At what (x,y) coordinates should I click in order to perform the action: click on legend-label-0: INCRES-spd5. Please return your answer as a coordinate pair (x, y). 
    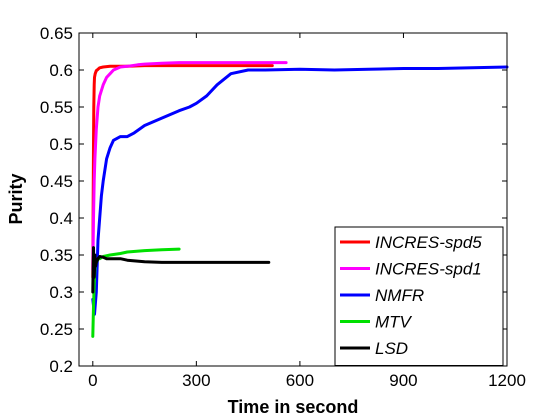
    Looking at the image, I should click on (428, 242).